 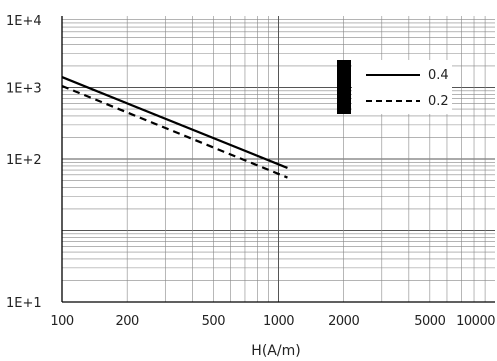 I want to click on series-line-0.2, so click(x=174, y=131).